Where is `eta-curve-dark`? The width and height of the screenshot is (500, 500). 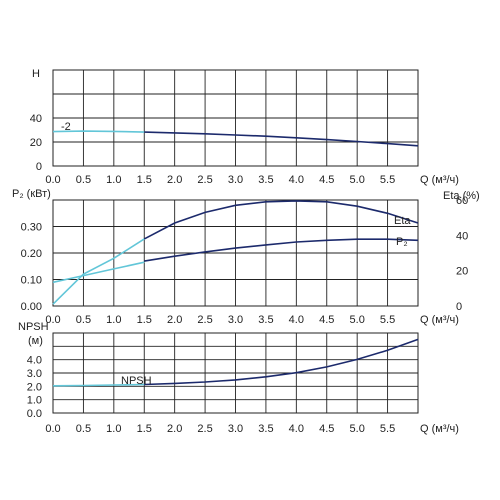
eta-curve-dark is located at coordinates (281, 220).